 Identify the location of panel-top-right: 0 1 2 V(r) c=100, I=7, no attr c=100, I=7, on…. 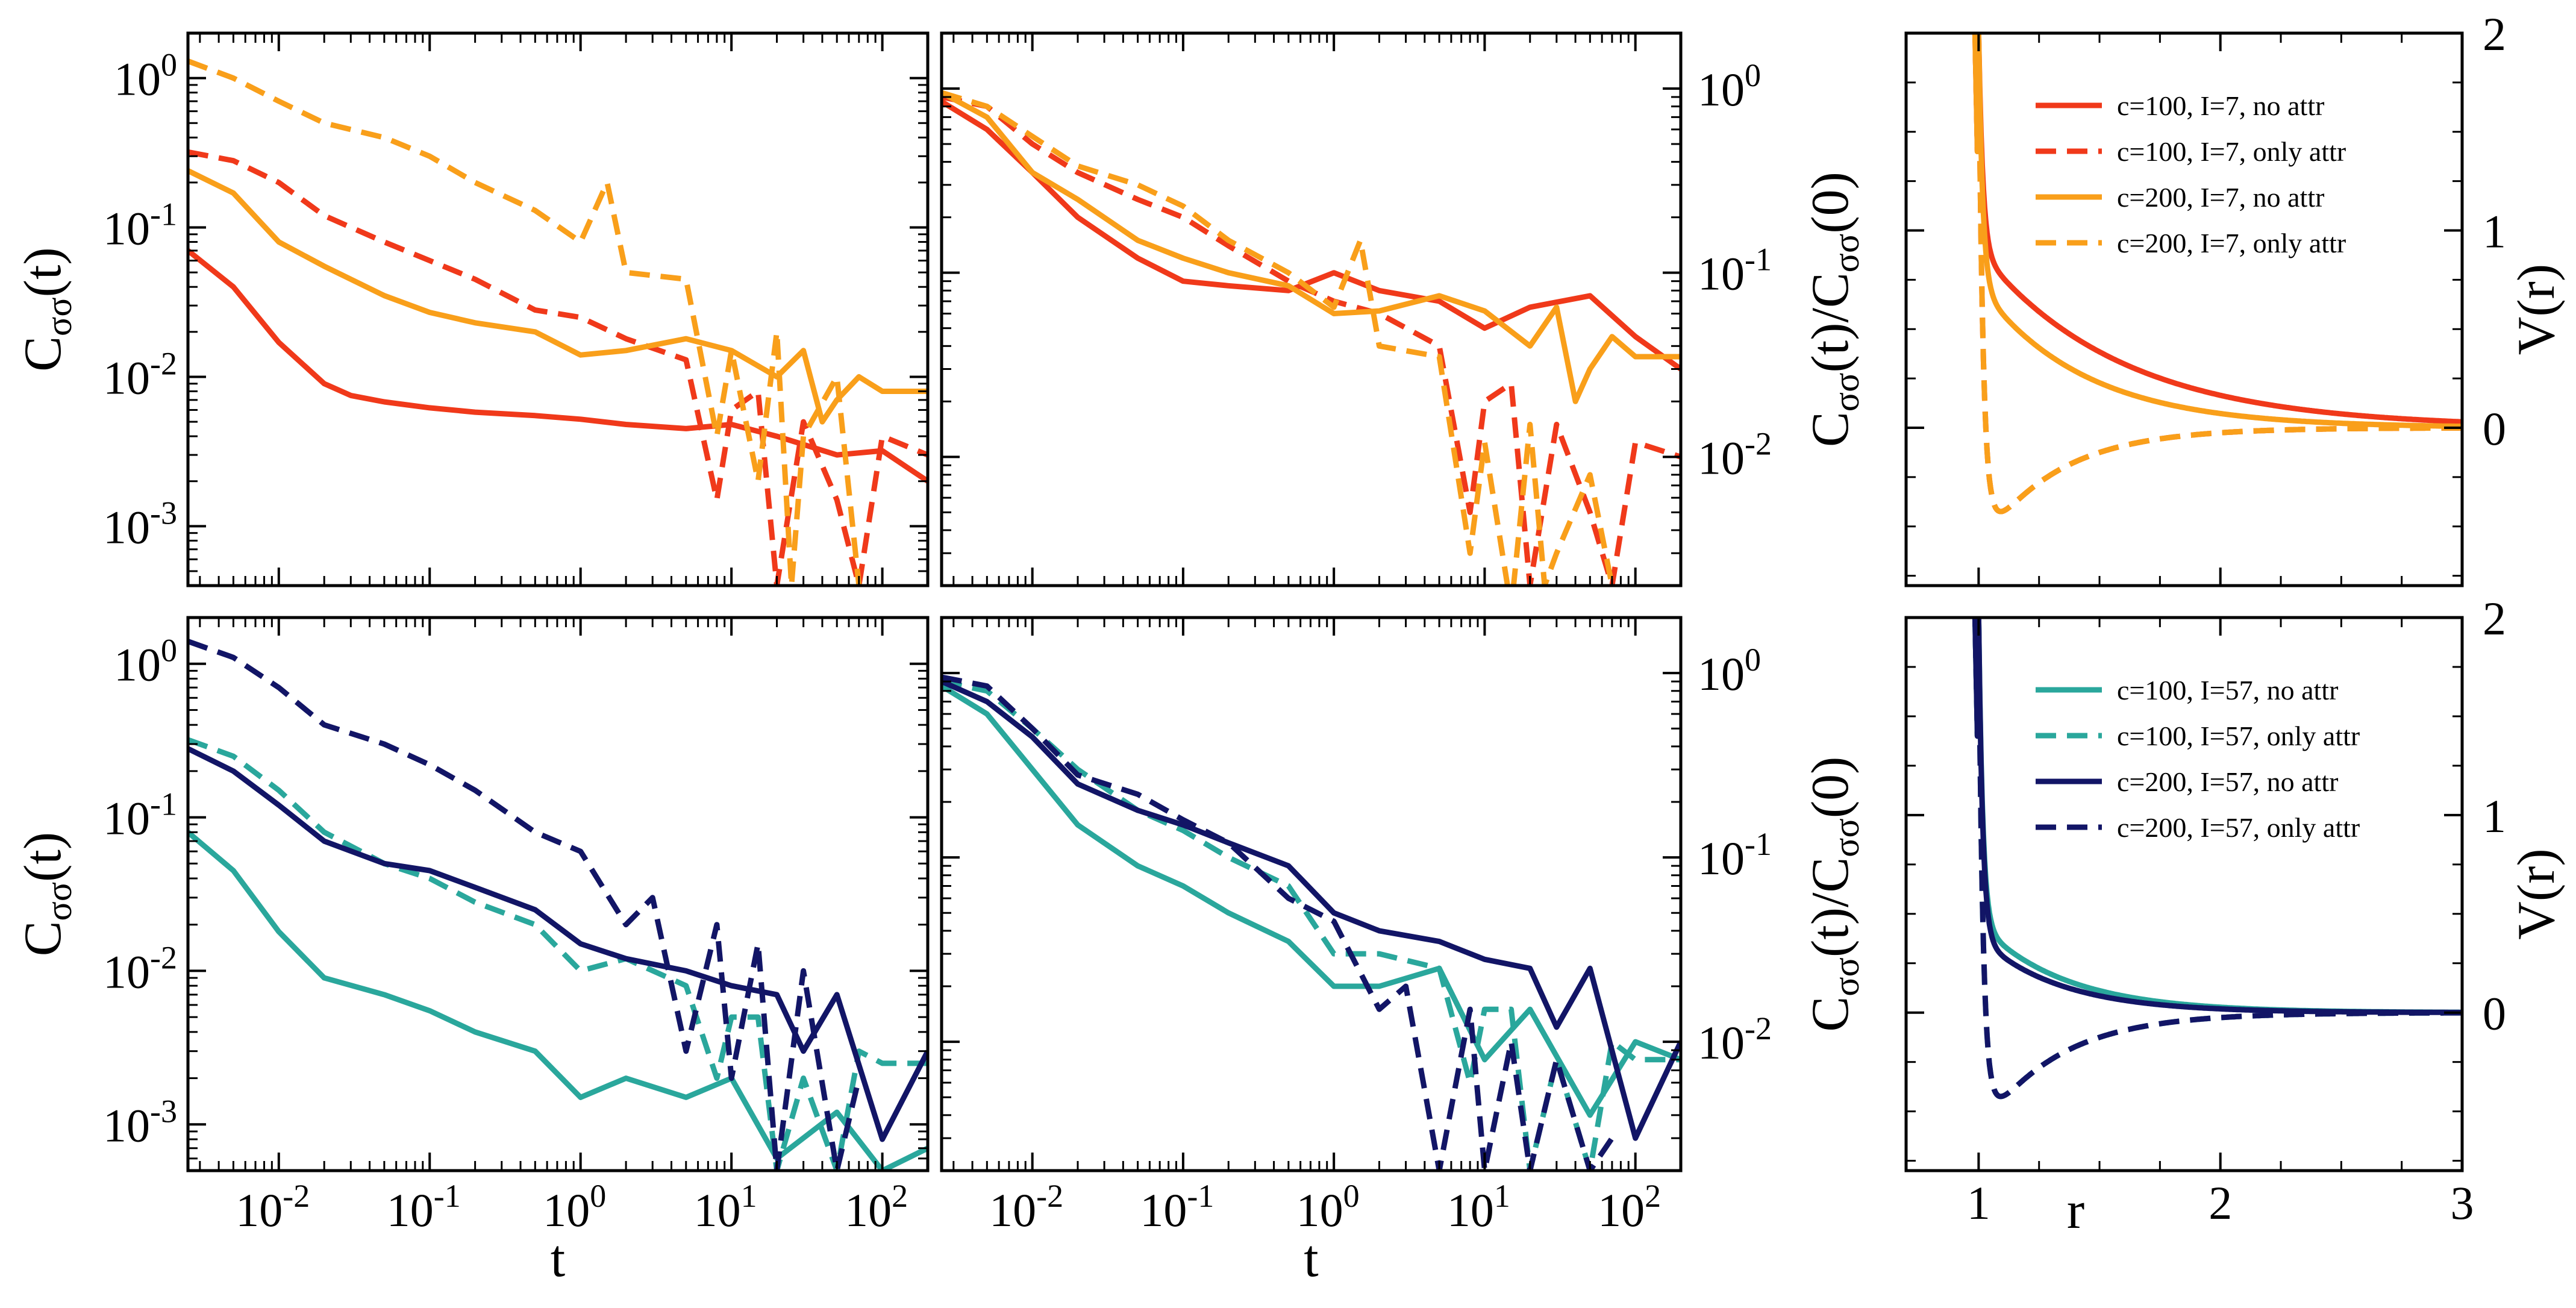
(2235, 298).